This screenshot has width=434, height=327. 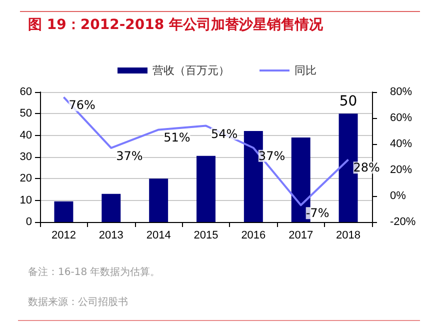 I want to click on x-tick-label: 2018, so click(x=348, y=236).